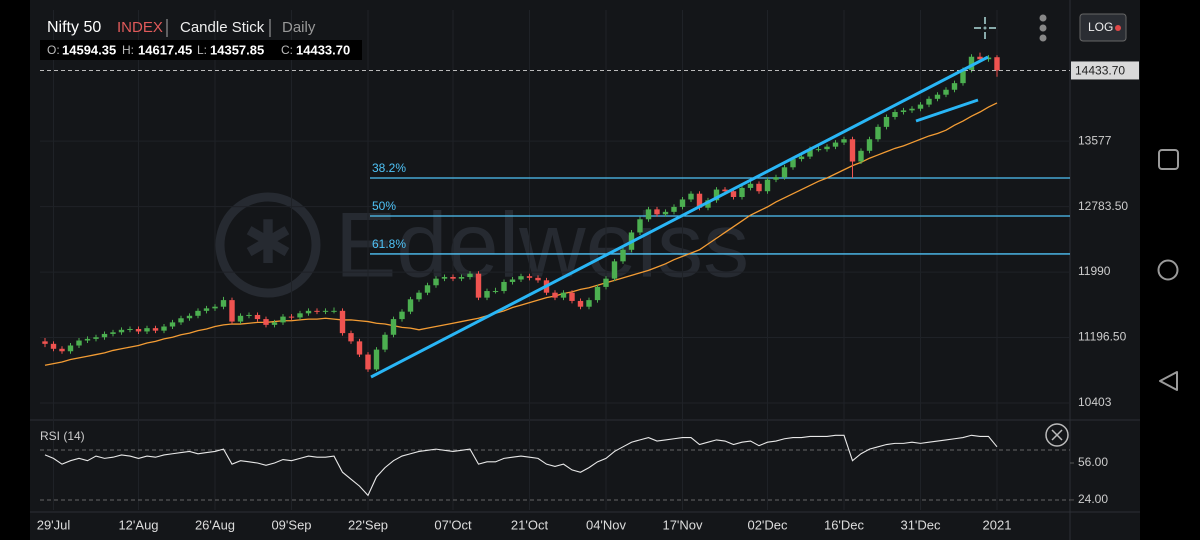 The width and height of the screenshot is (1200, 540). Describe the element at coordinates (1093, 499) in the screenshot. I see `rsi-tick-label: 24.00` at that location.